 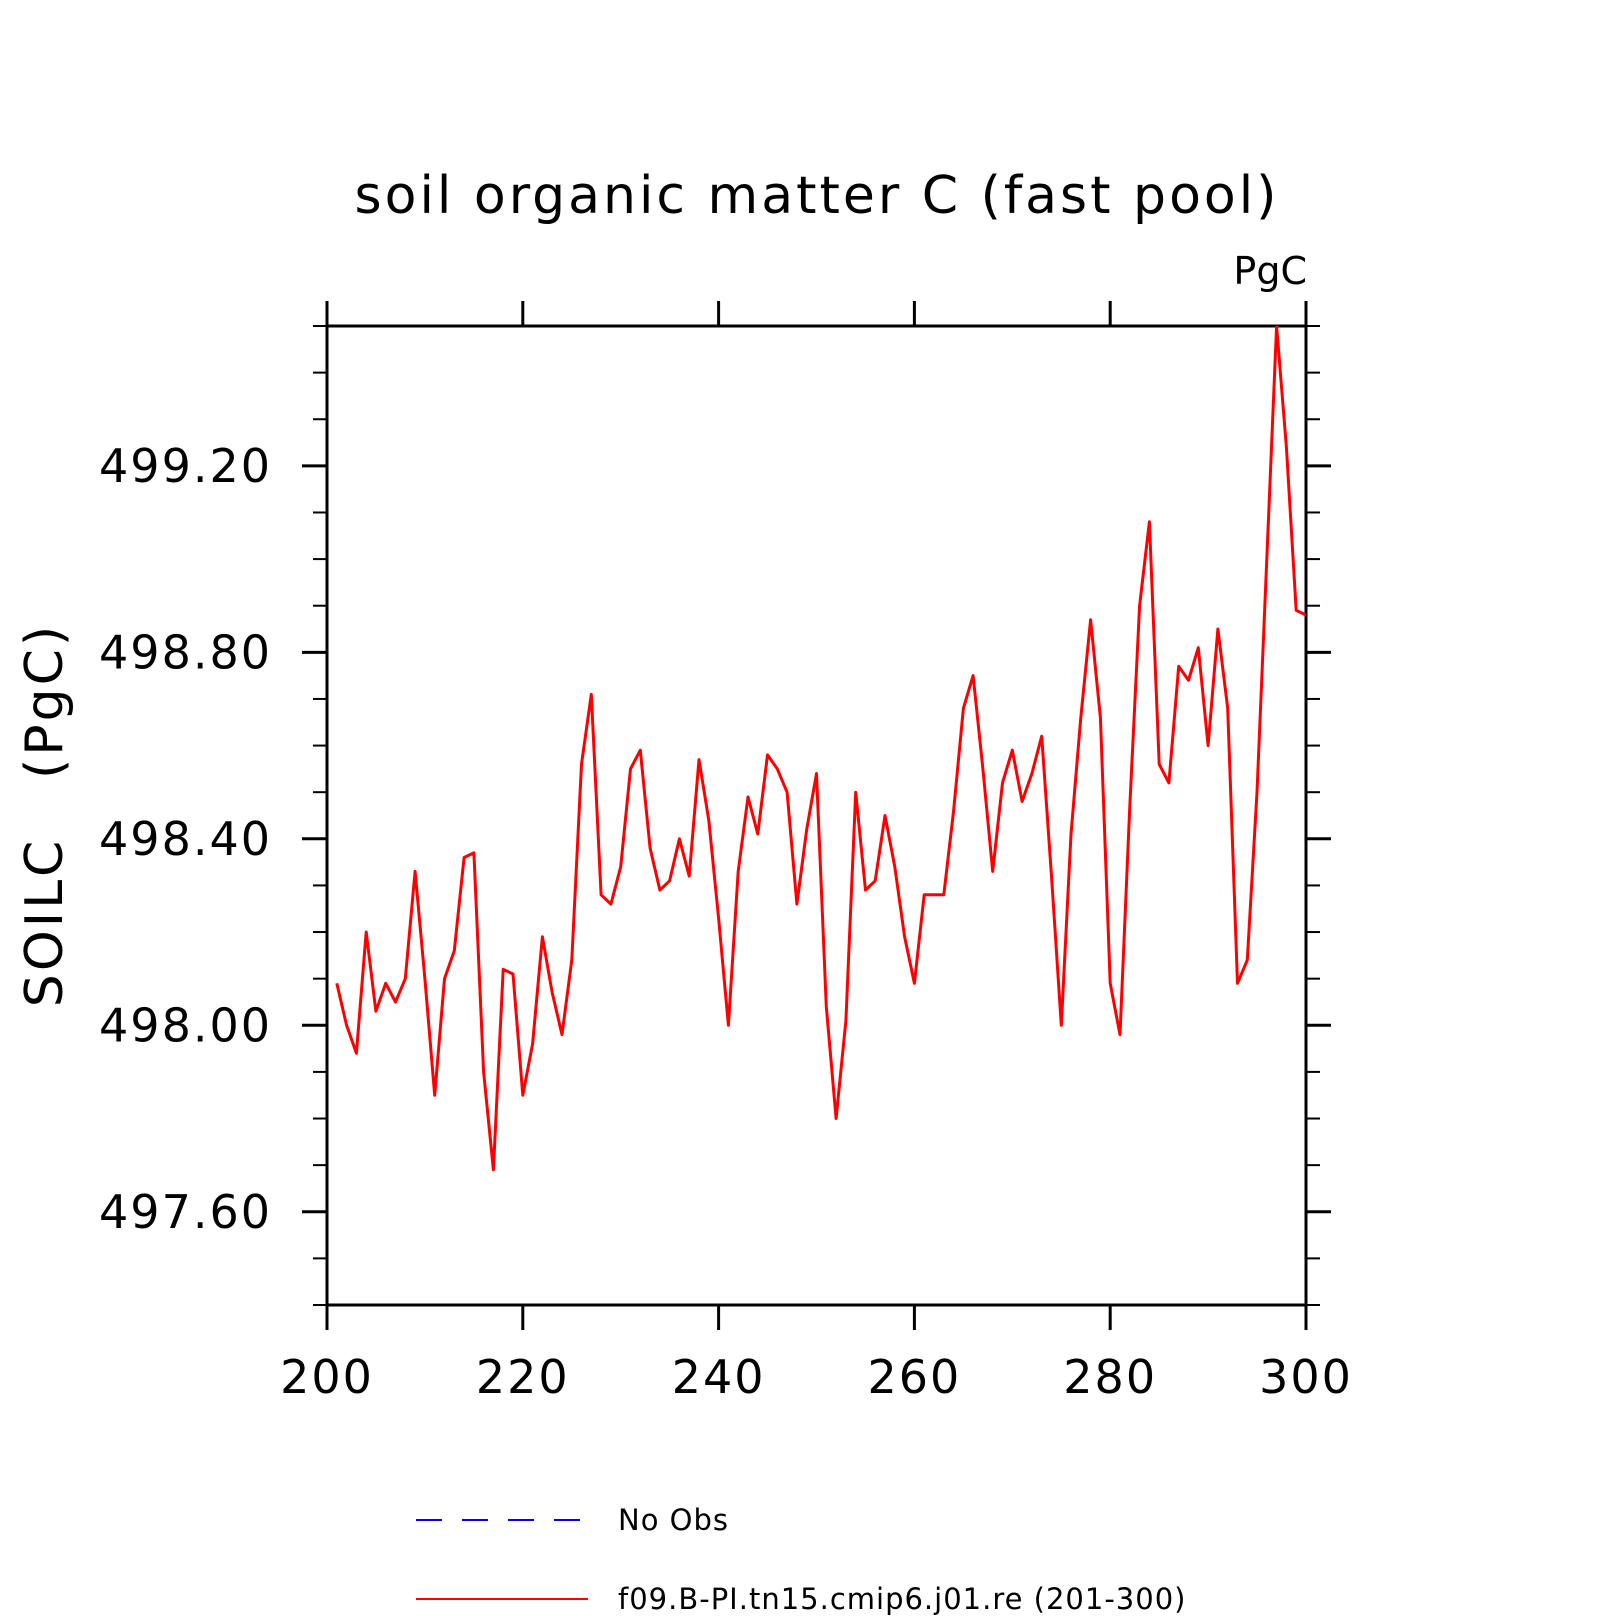 I want to click on y-tick-label: 498.40, so click(x=185, y=839).